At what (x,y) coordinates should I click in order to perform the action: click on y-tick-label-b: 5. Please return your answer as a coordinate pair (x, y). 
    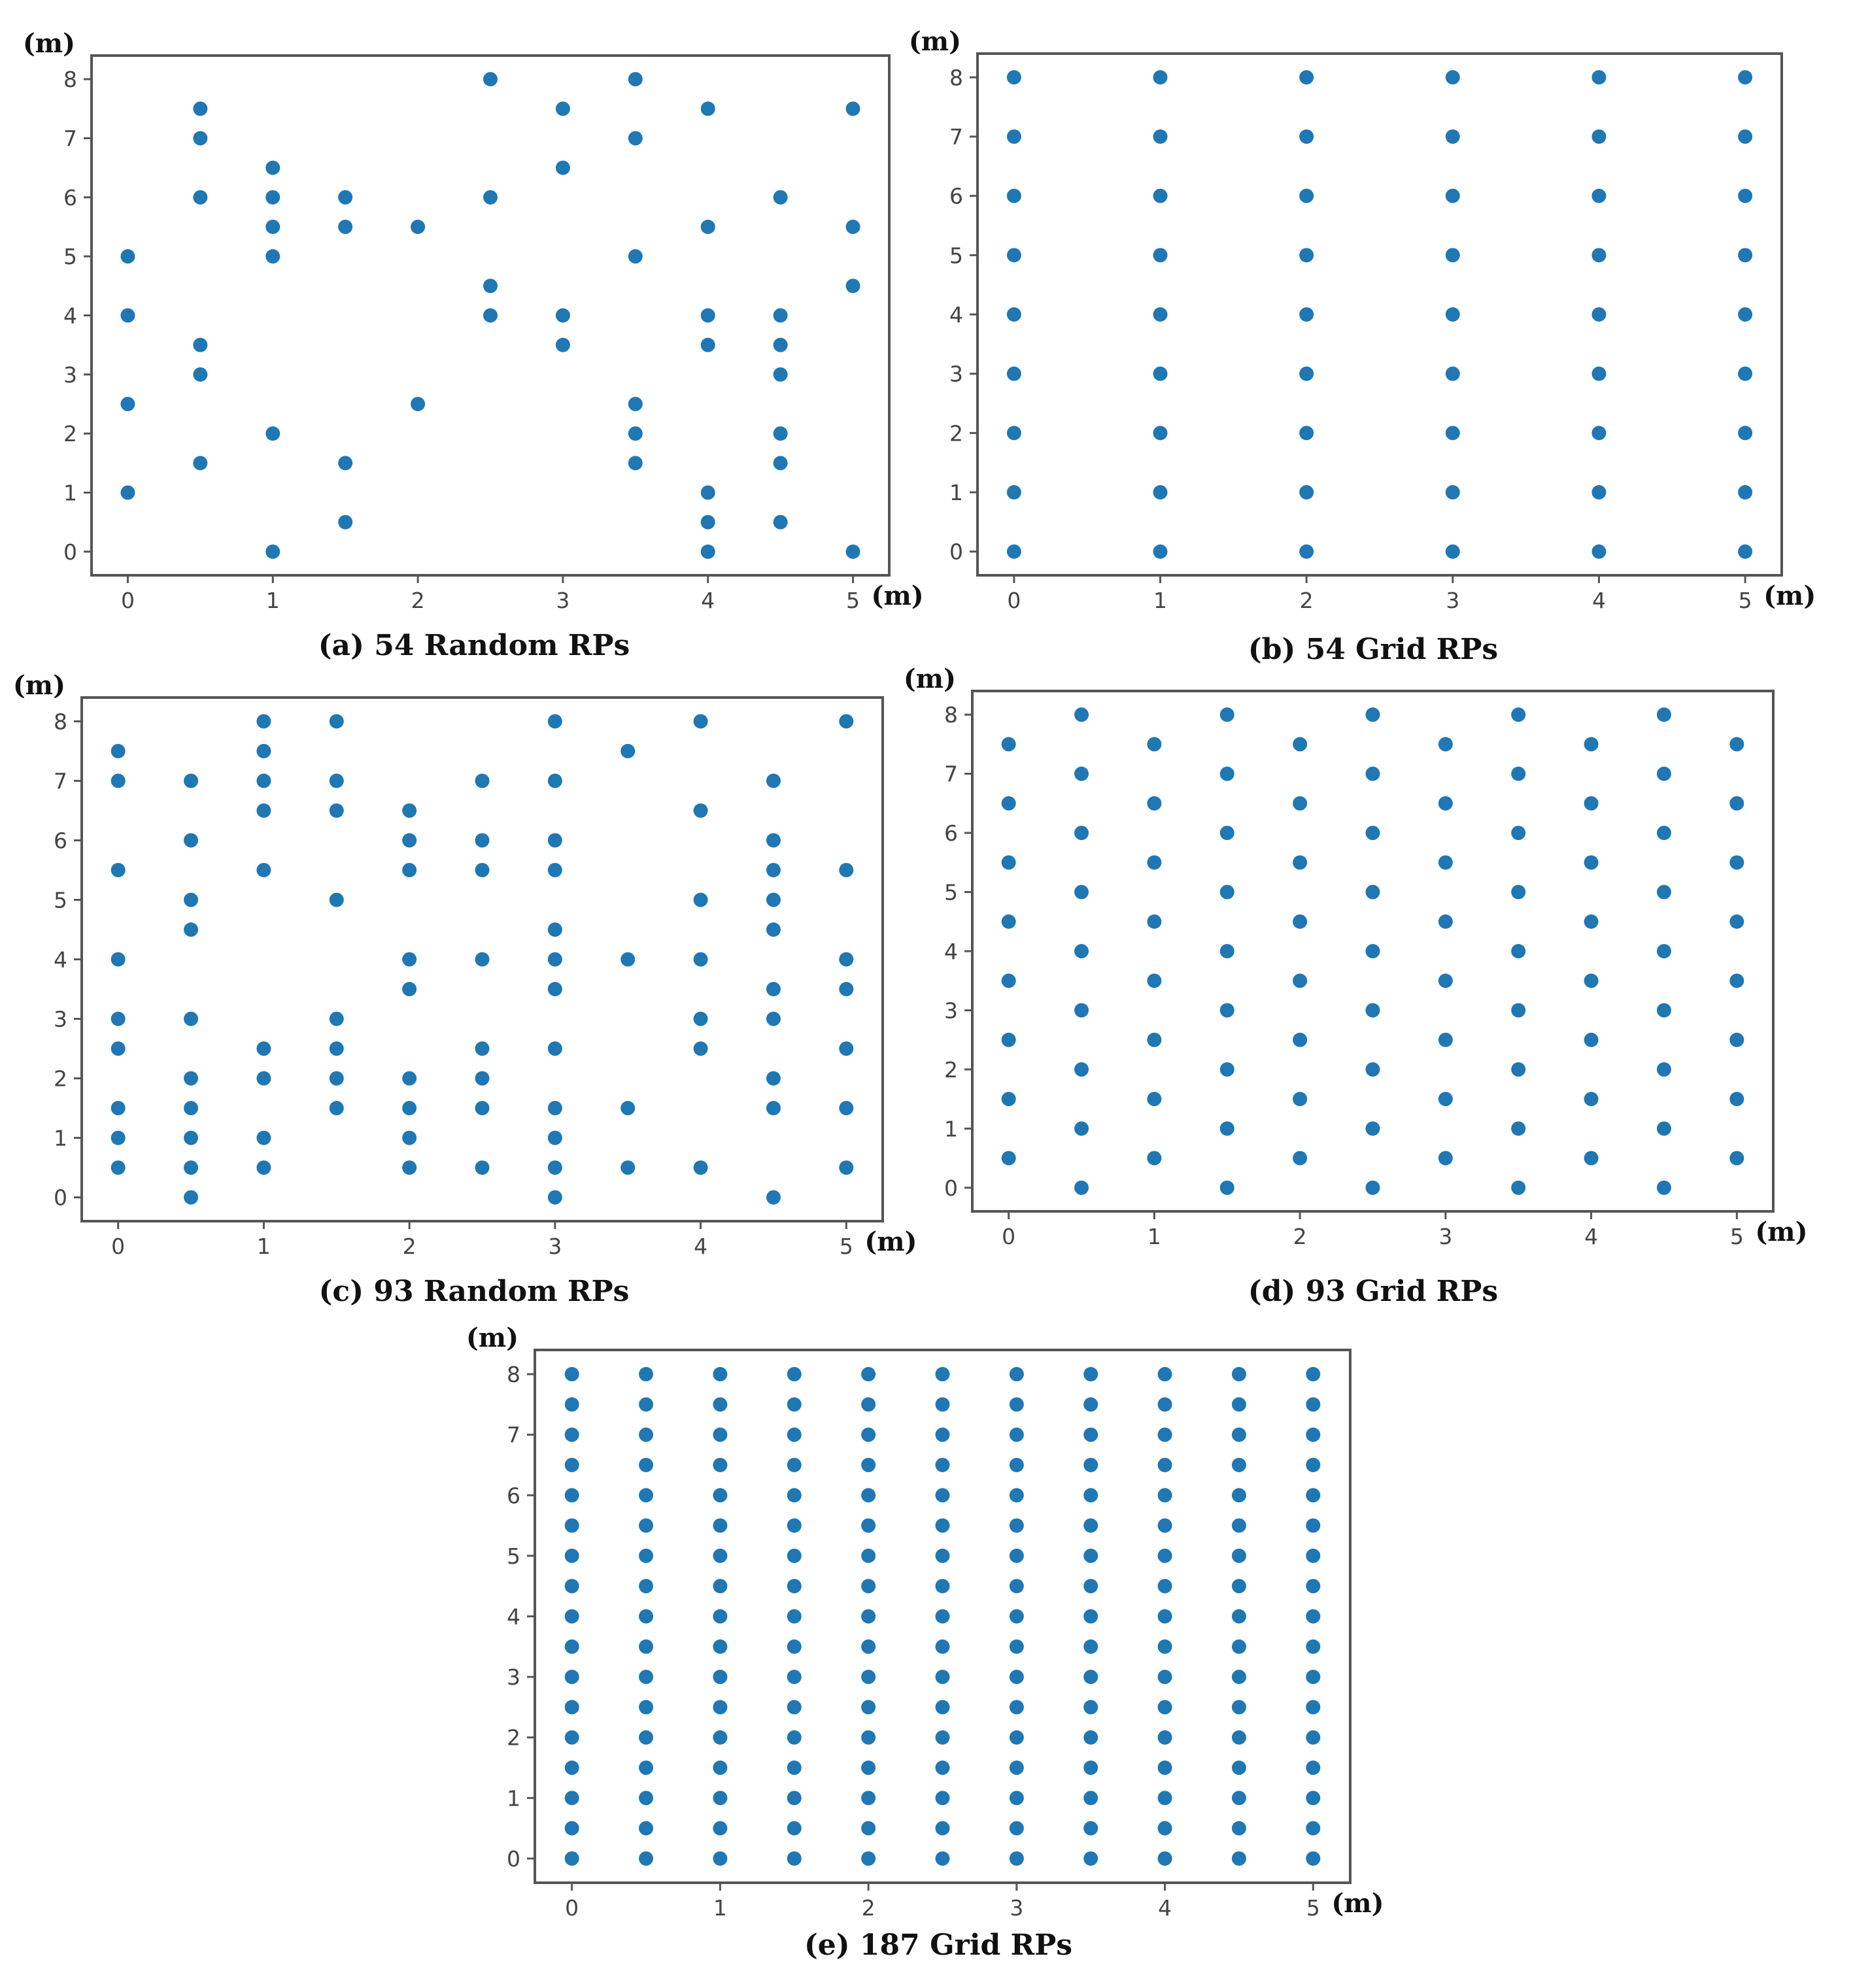
    Looking at the image, I should click on (956, 255).